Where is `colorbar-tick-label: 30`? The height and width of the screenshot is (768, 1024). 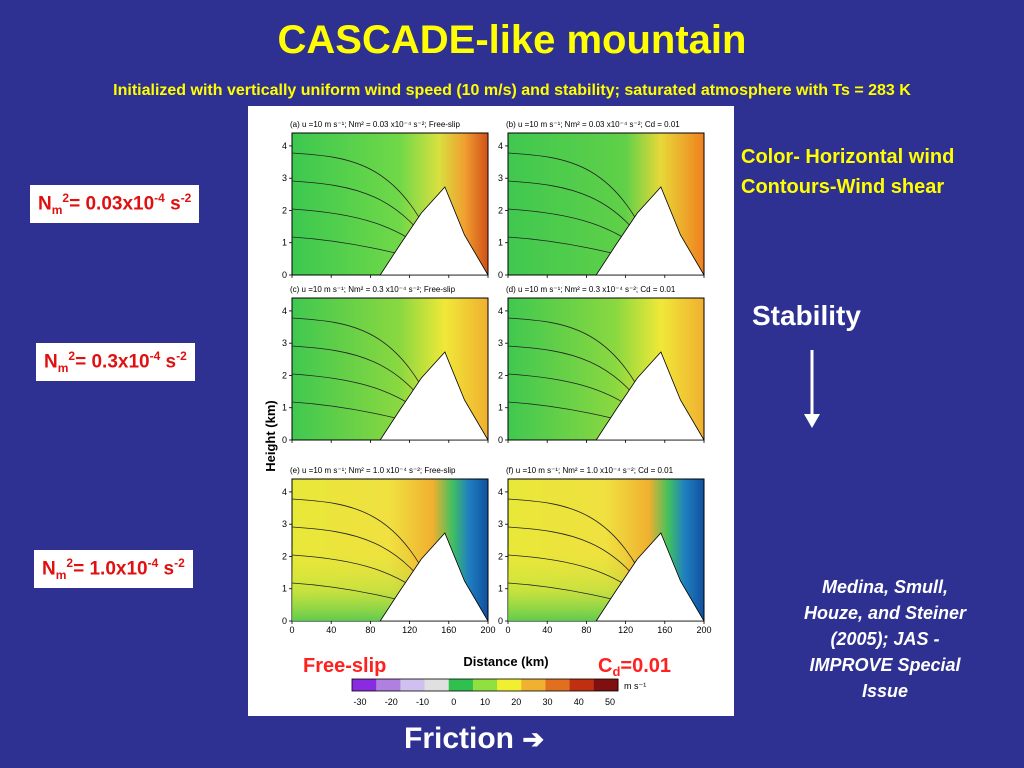
colorbar-tick-label: 30 is located at coordinates (547, 702).